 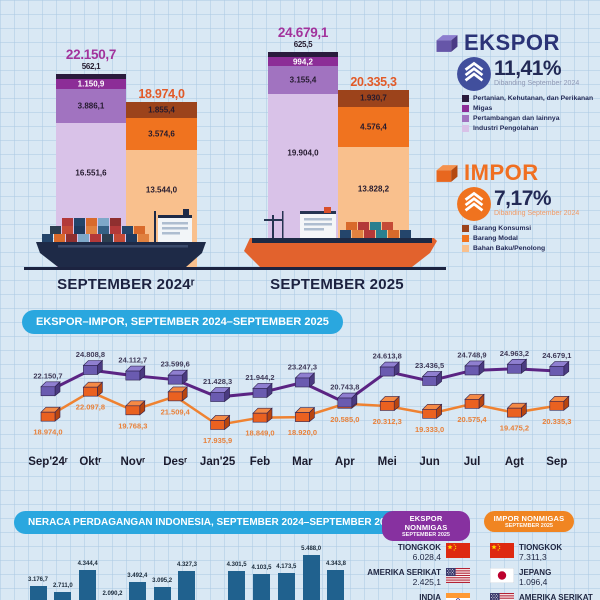 I want to click on bar-segment-value: 13.544,0, so click(x=161, y=190).